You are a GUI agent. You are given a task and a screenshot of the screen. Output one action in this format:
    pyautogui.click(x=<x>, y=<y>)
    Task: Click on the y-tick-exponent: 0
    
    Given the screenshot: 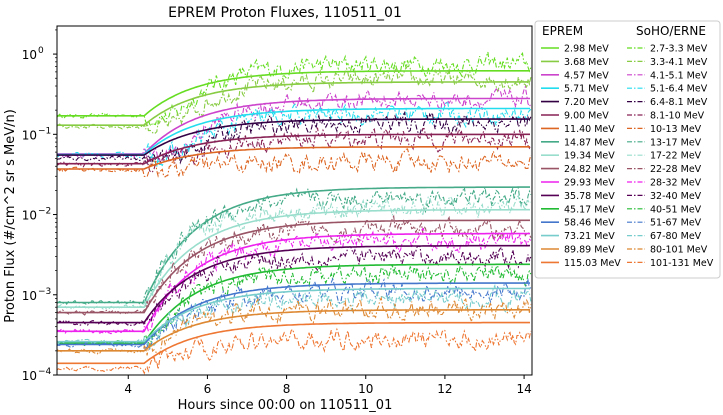 What is the action you would take?
    pyautogui.click(x=41, y=51)
    